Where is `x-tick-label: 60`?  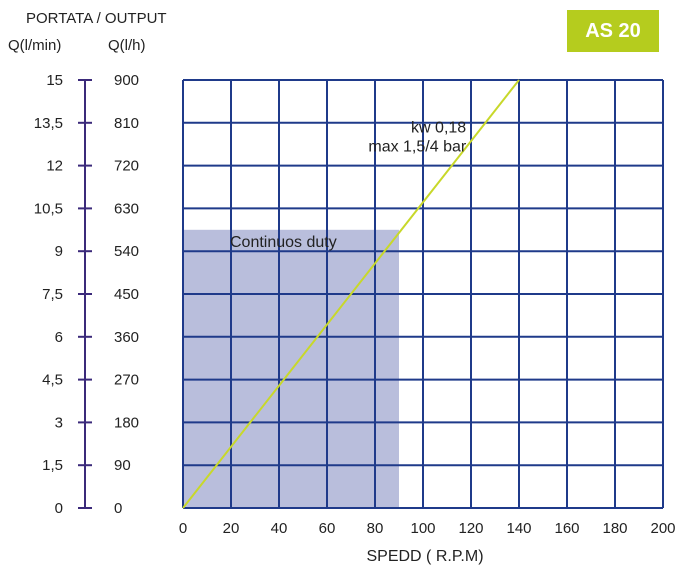
x-tick-label: 60 is located at coordinates (327, 528).